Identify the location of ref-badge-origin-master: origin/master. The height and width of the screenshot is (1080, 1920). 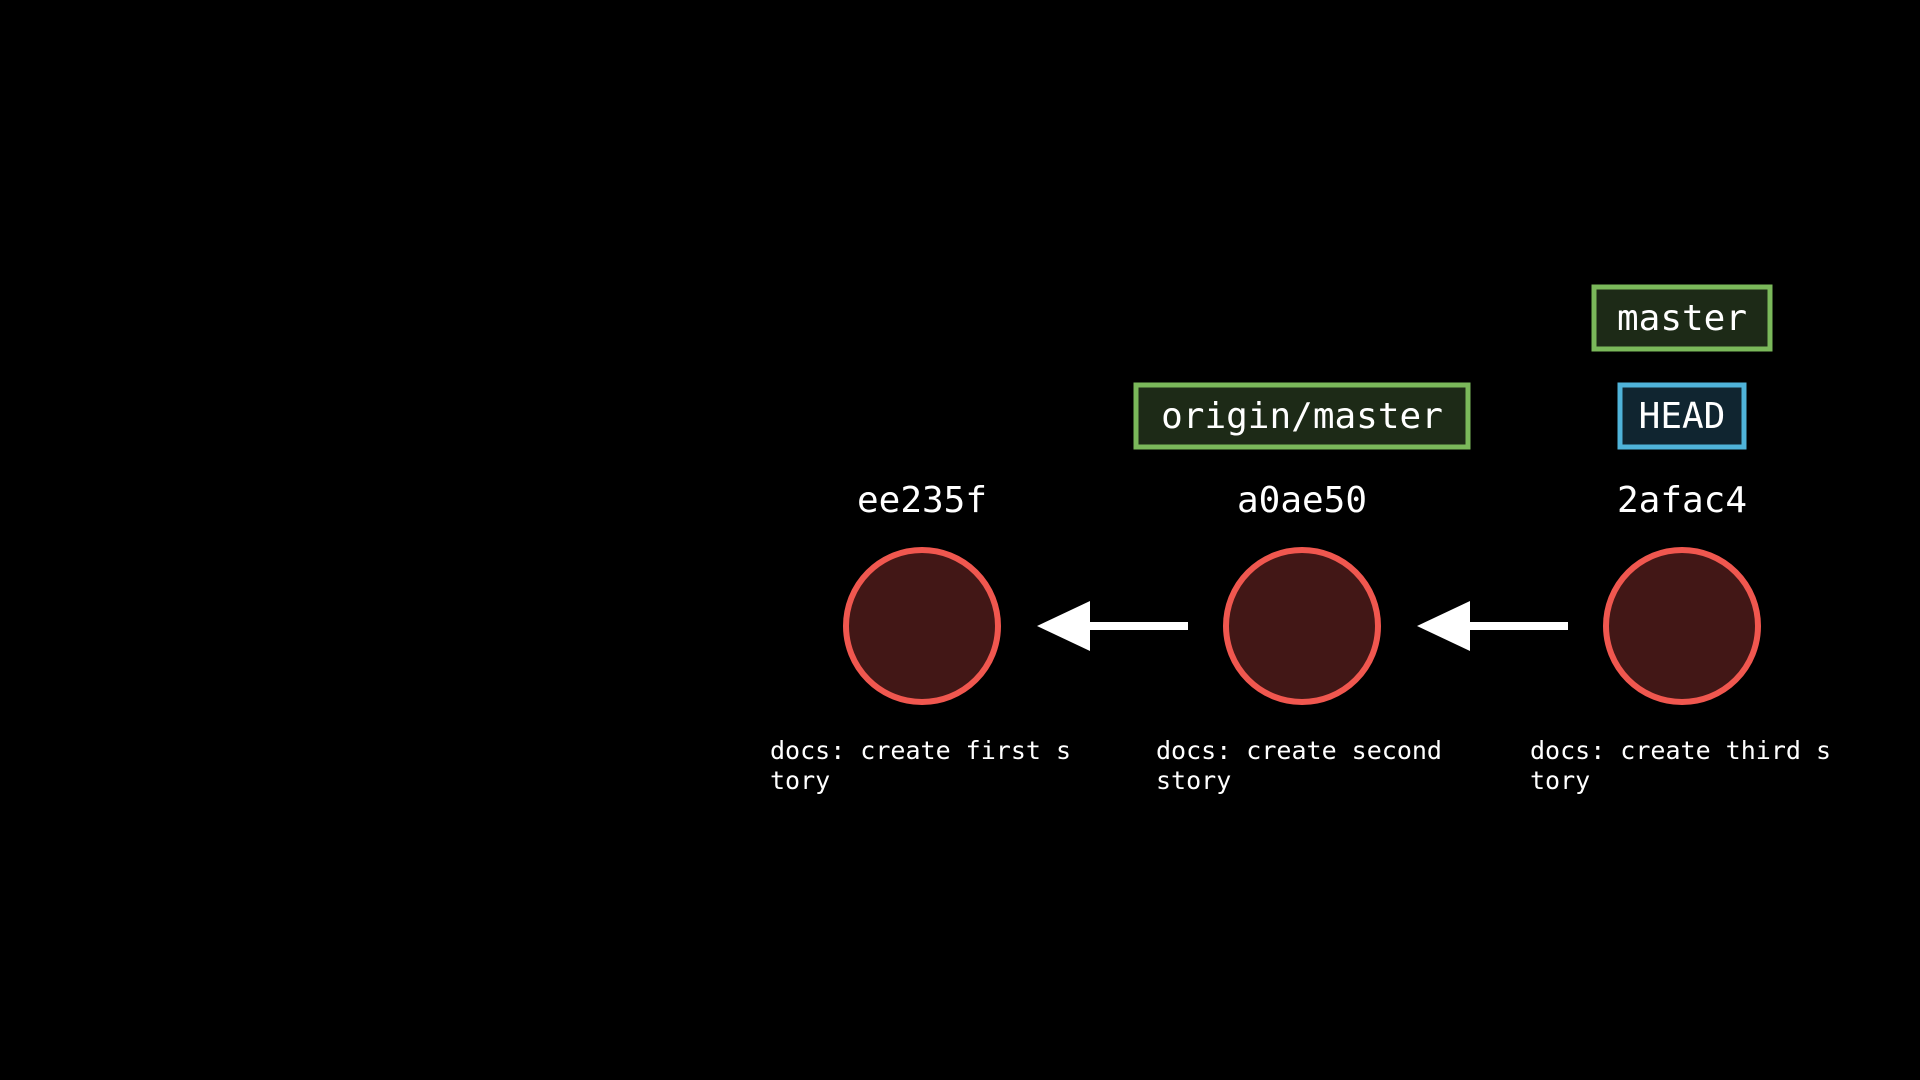
(1302, 416).